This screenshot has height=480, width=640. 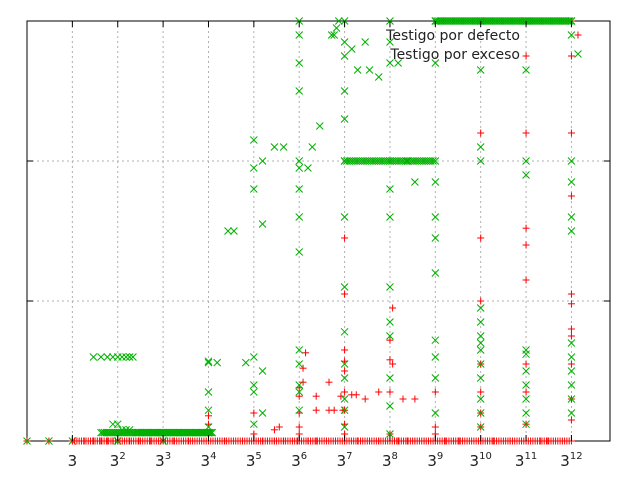 What do you see at coordinates (118, 460) in the screenshot?
I see `x-tick-label: 32` at bounding box center [118, 460].